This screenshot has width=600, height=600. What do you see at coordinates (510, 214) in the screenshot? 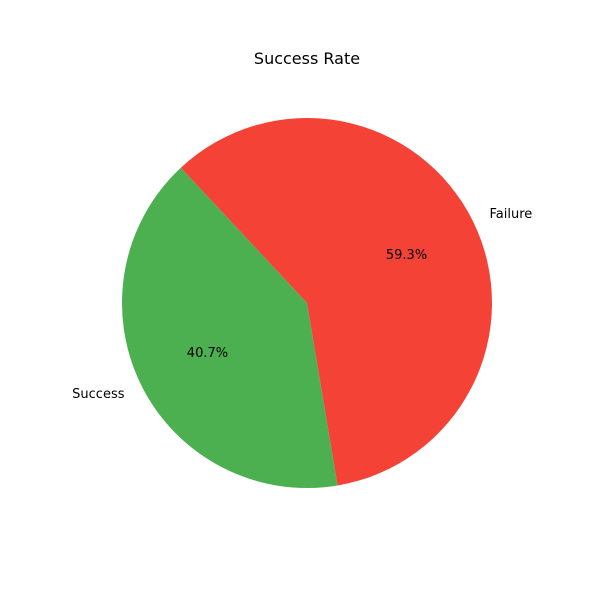
I see `slice-label-failure: Failure` at bounding box center [510, 214].